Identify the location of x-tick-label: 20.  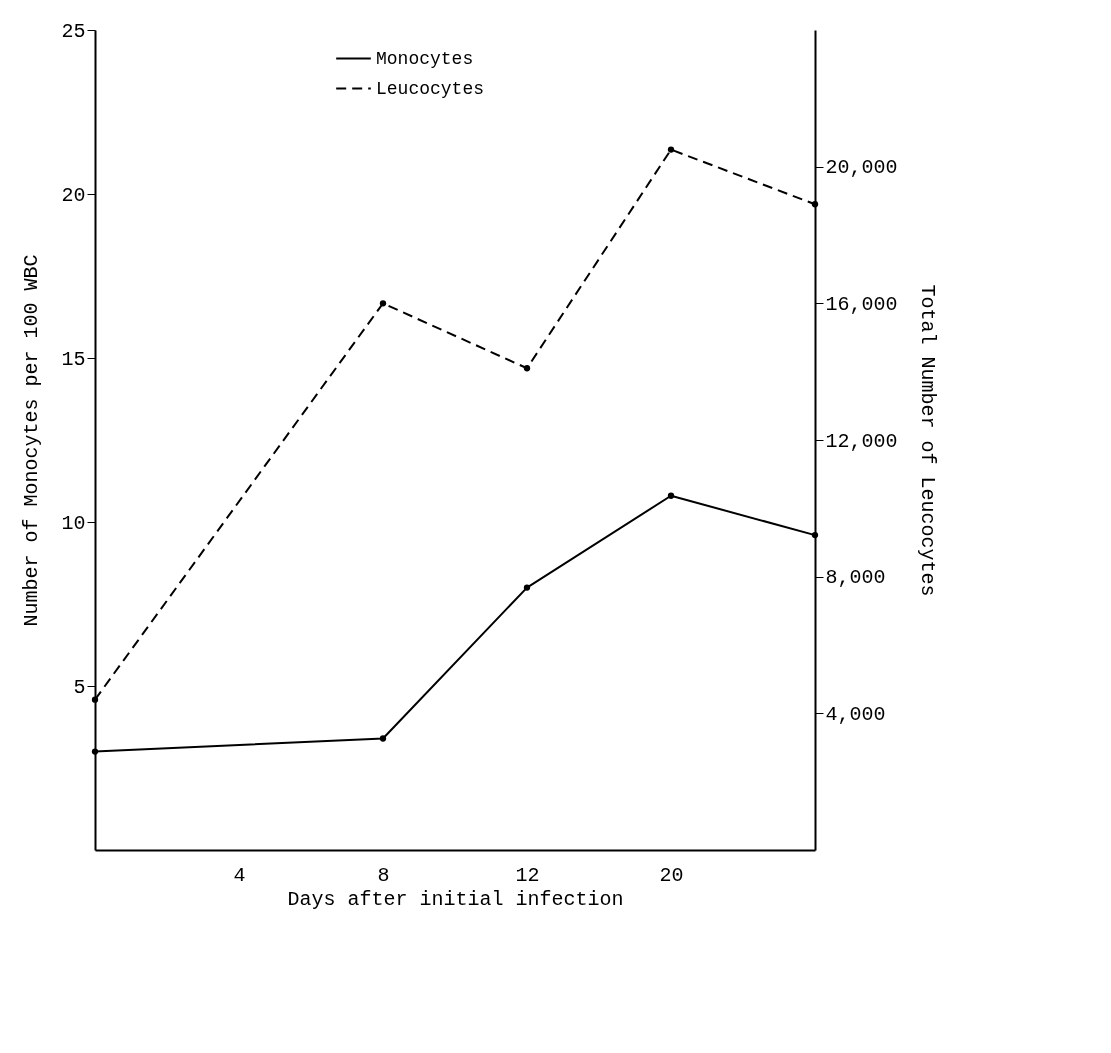
(671, 875).